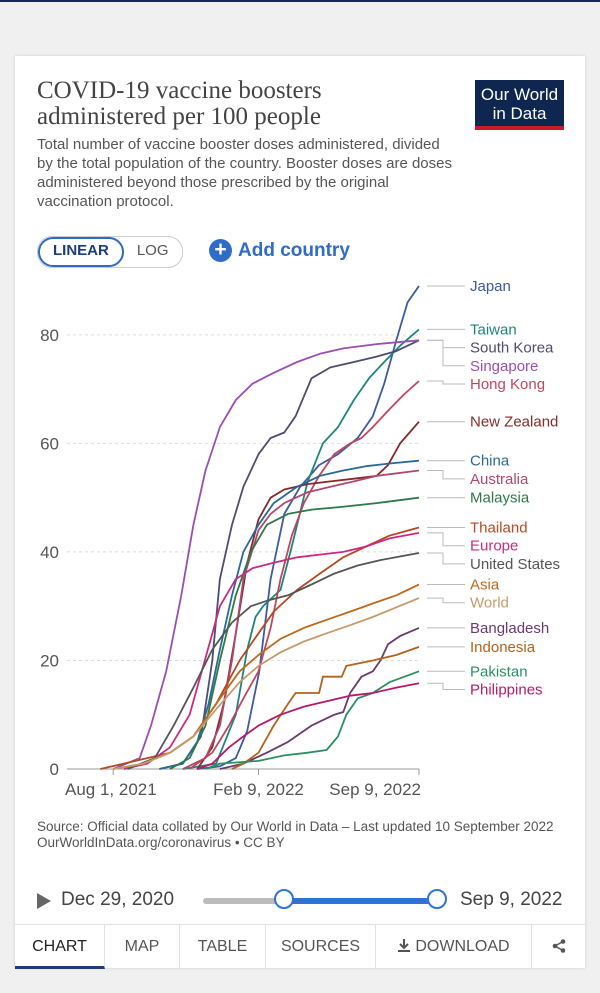  I want to click on series-line-united-states, so click(273, 661).